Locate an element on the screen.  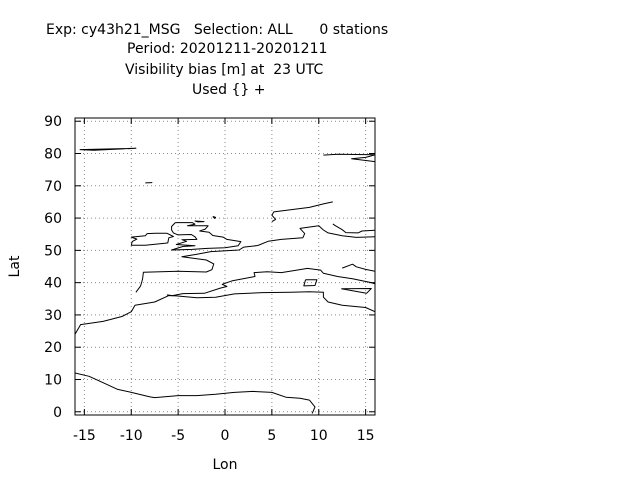
x-axis-label: Lon is located at coordinates (225, 465).